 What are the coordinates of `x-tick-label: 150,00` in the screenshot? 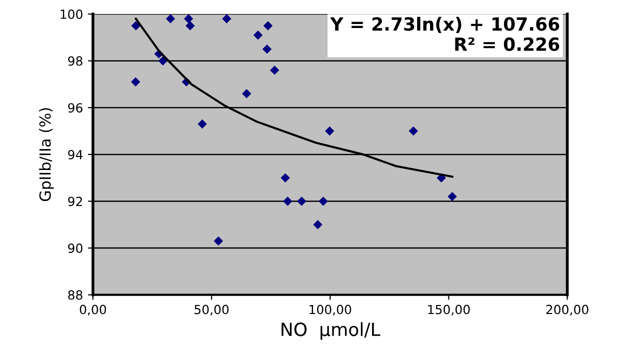 It's located at (449, 310).